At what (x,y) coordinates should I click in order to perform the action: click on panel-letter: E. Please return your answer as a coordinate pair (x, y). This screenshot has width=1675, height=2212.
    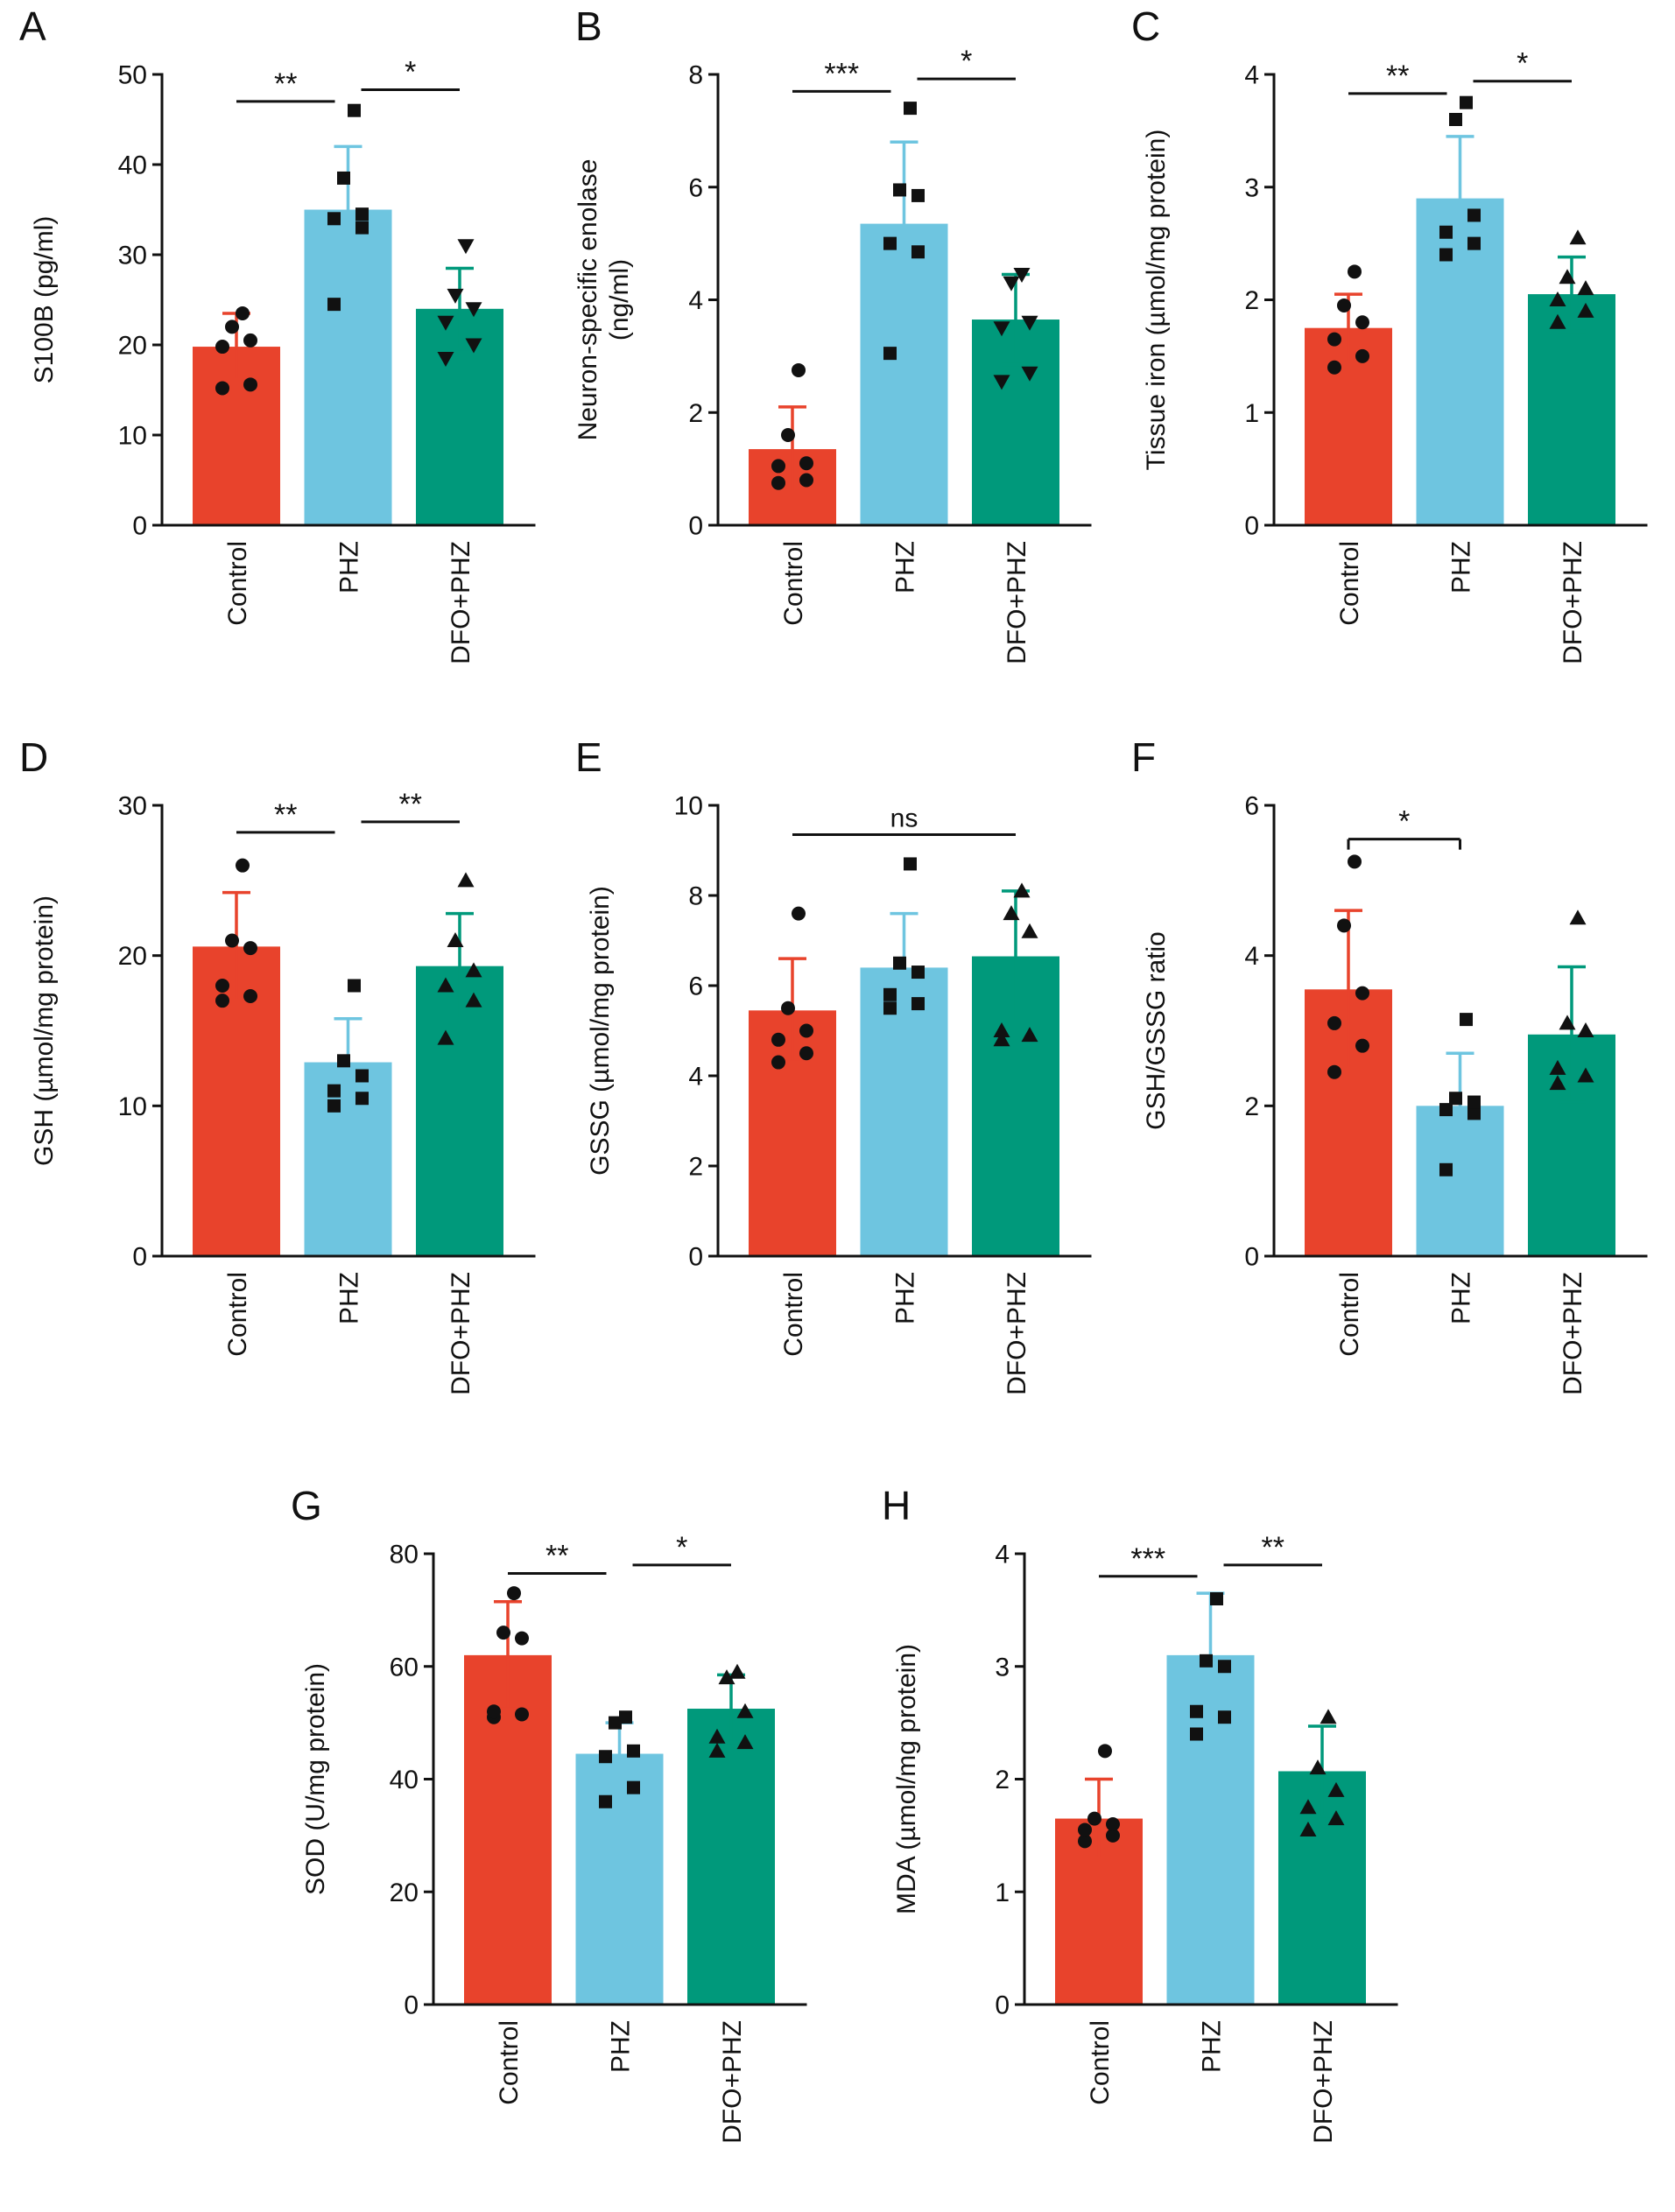
    Looking at the image, I should click on (588, 757).